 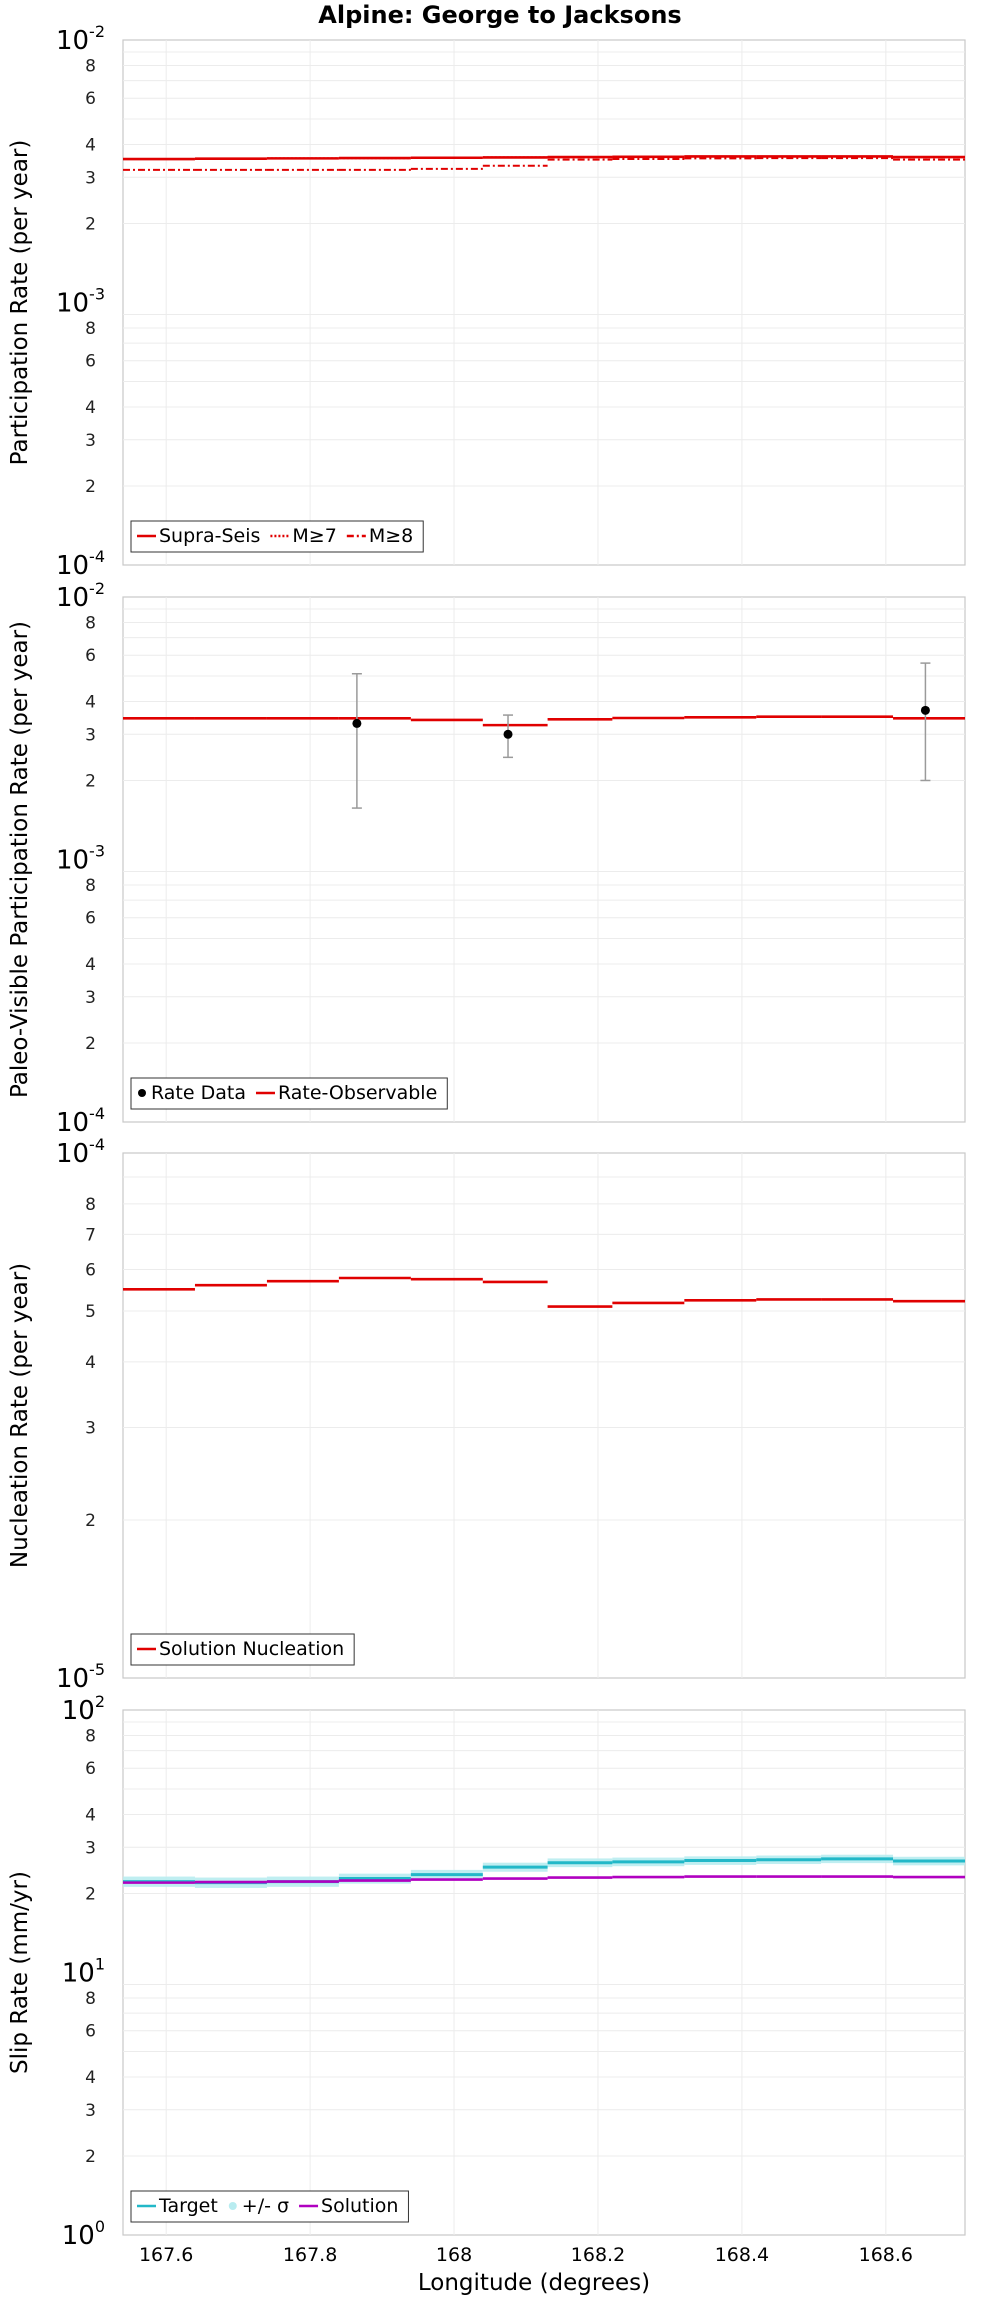 I want to click on decade-exponent: 2, so click(x=100, y=1701).